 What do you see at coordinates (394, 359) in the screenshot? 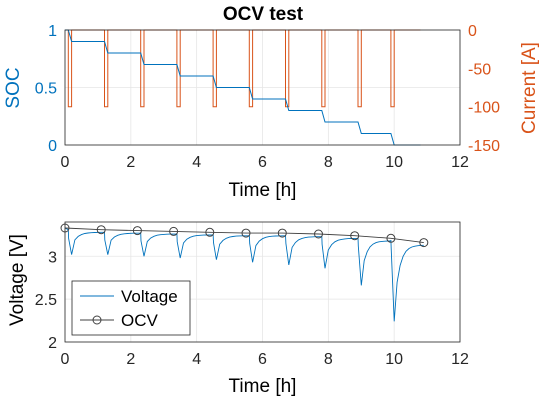
I see `bottom-x-tick-label: 10` at bounding box center [394, 359].